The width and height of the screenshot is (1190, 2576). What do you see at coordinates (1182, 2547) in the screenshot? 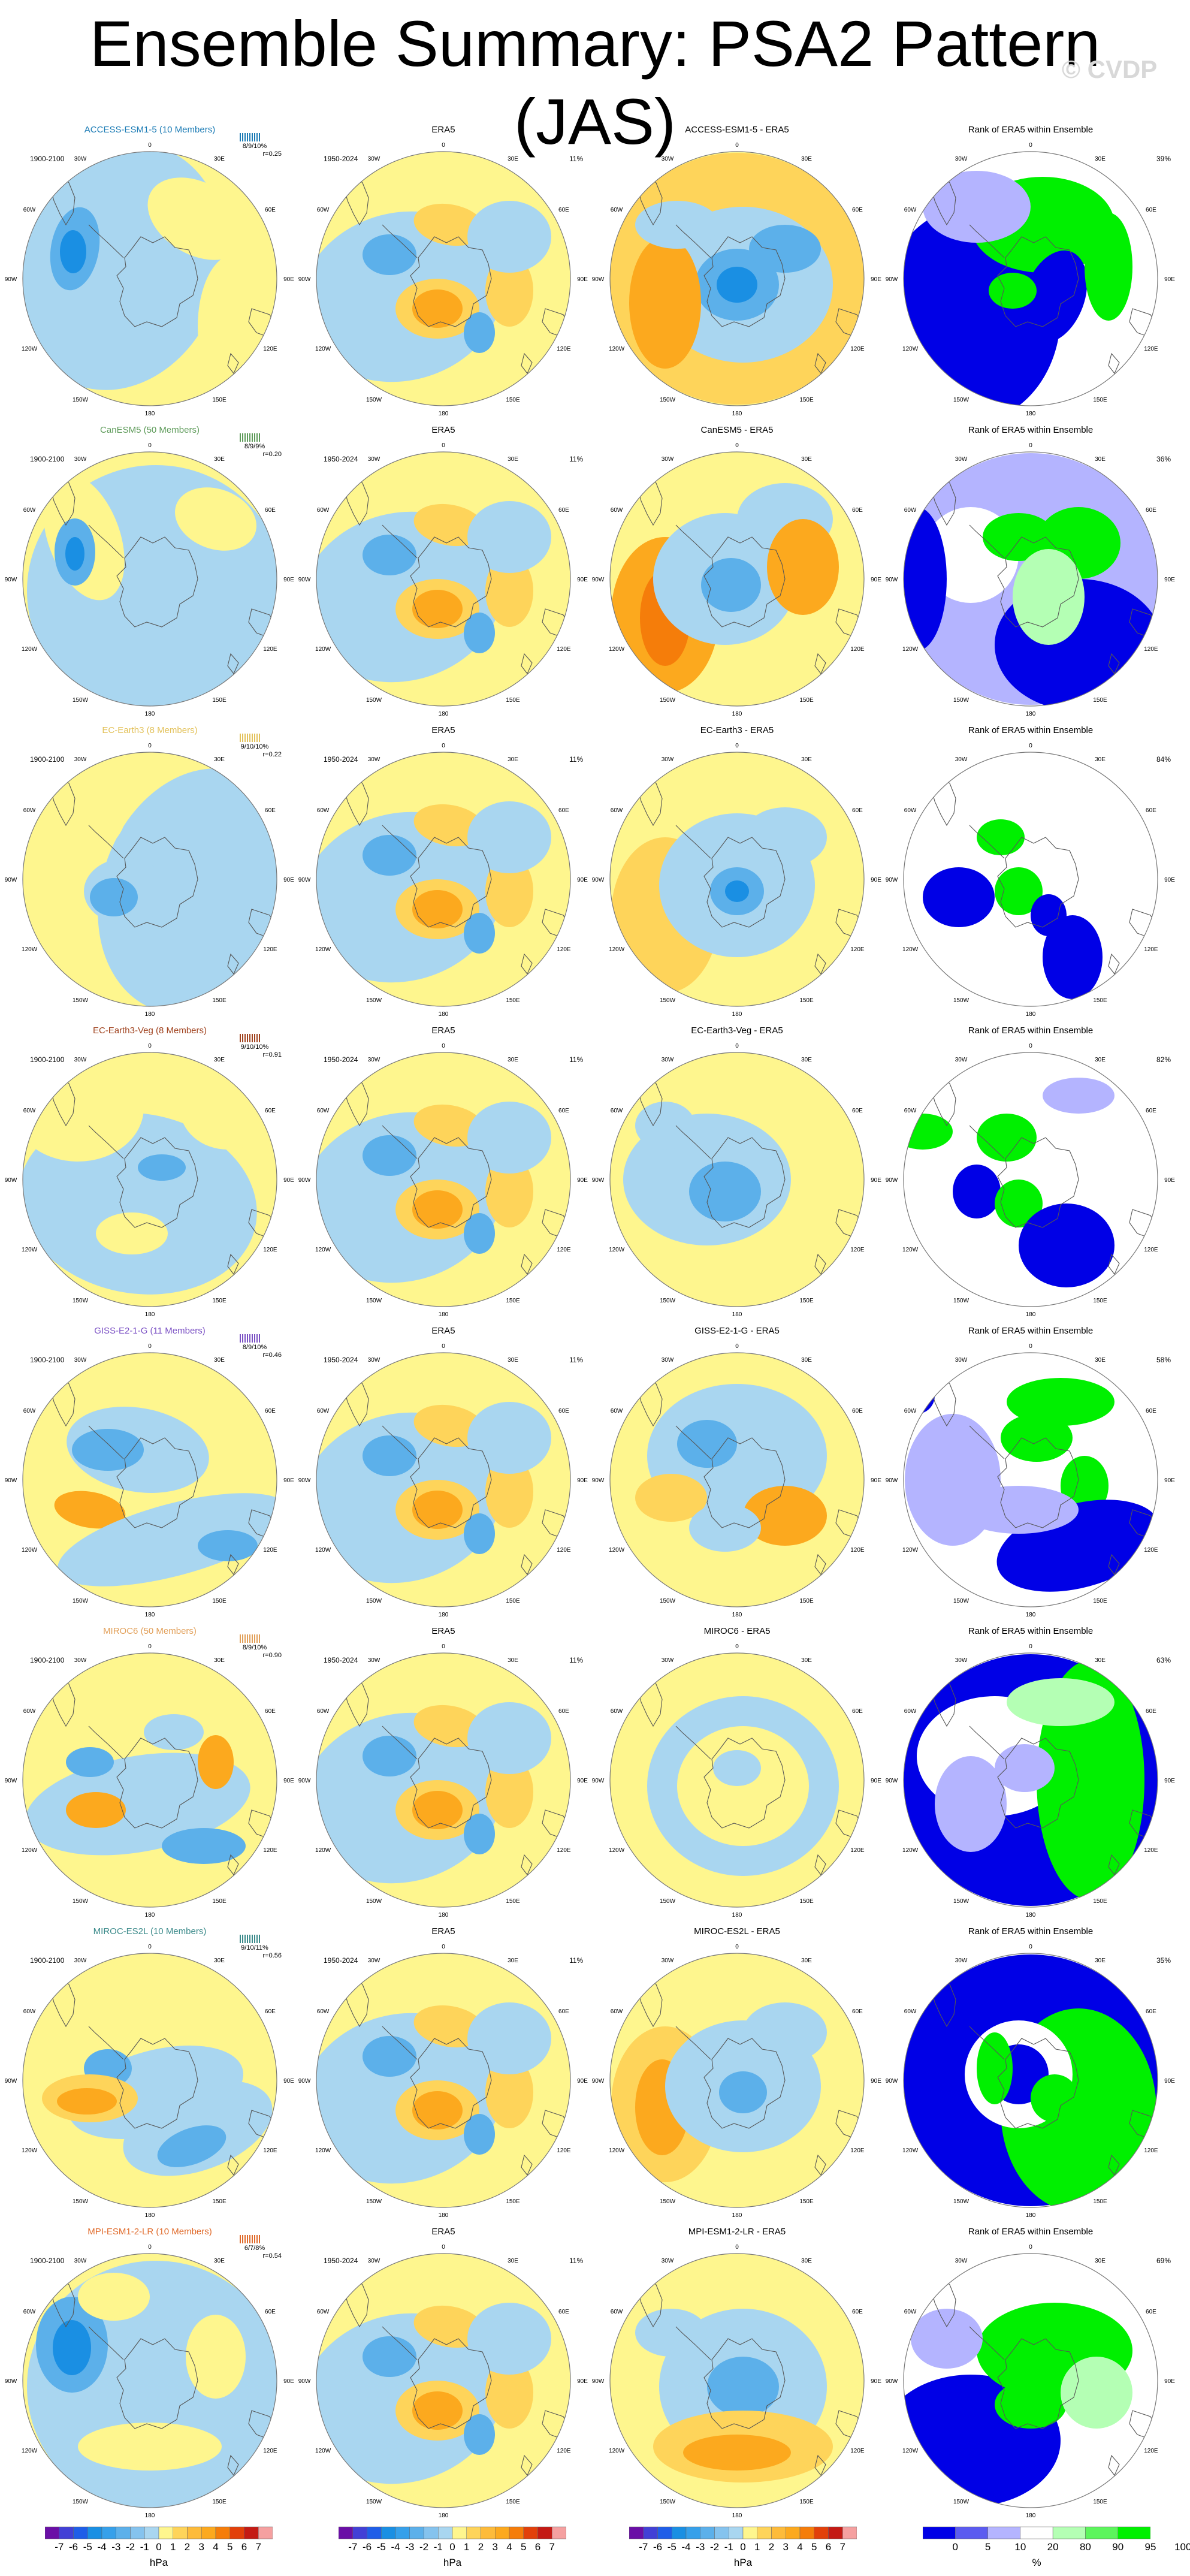
I see `colorbar-tick-label: 100` at bounding box center [1182, 2547].